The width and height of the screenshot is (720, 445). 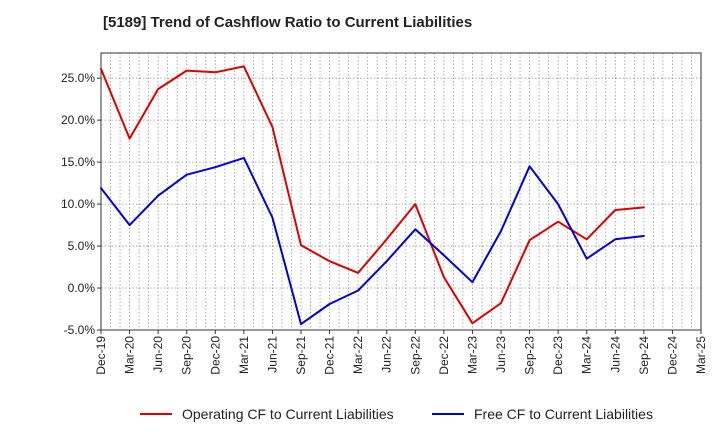 What do you see at coordinates (272, 354) in the screenshot?
I see `x-tick-label: Jun-21` at bounding box center [272, 354].